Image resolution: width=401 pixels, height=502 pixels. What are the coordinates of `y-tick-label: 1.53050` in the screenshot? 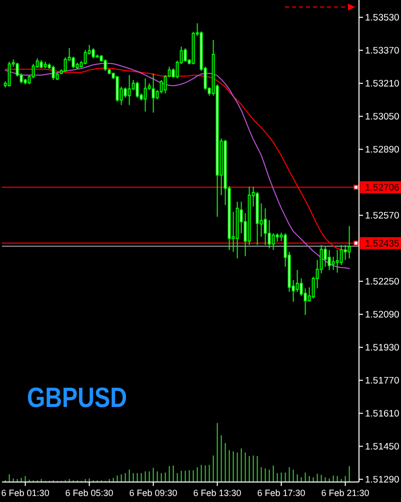 It's located at (382, 117).